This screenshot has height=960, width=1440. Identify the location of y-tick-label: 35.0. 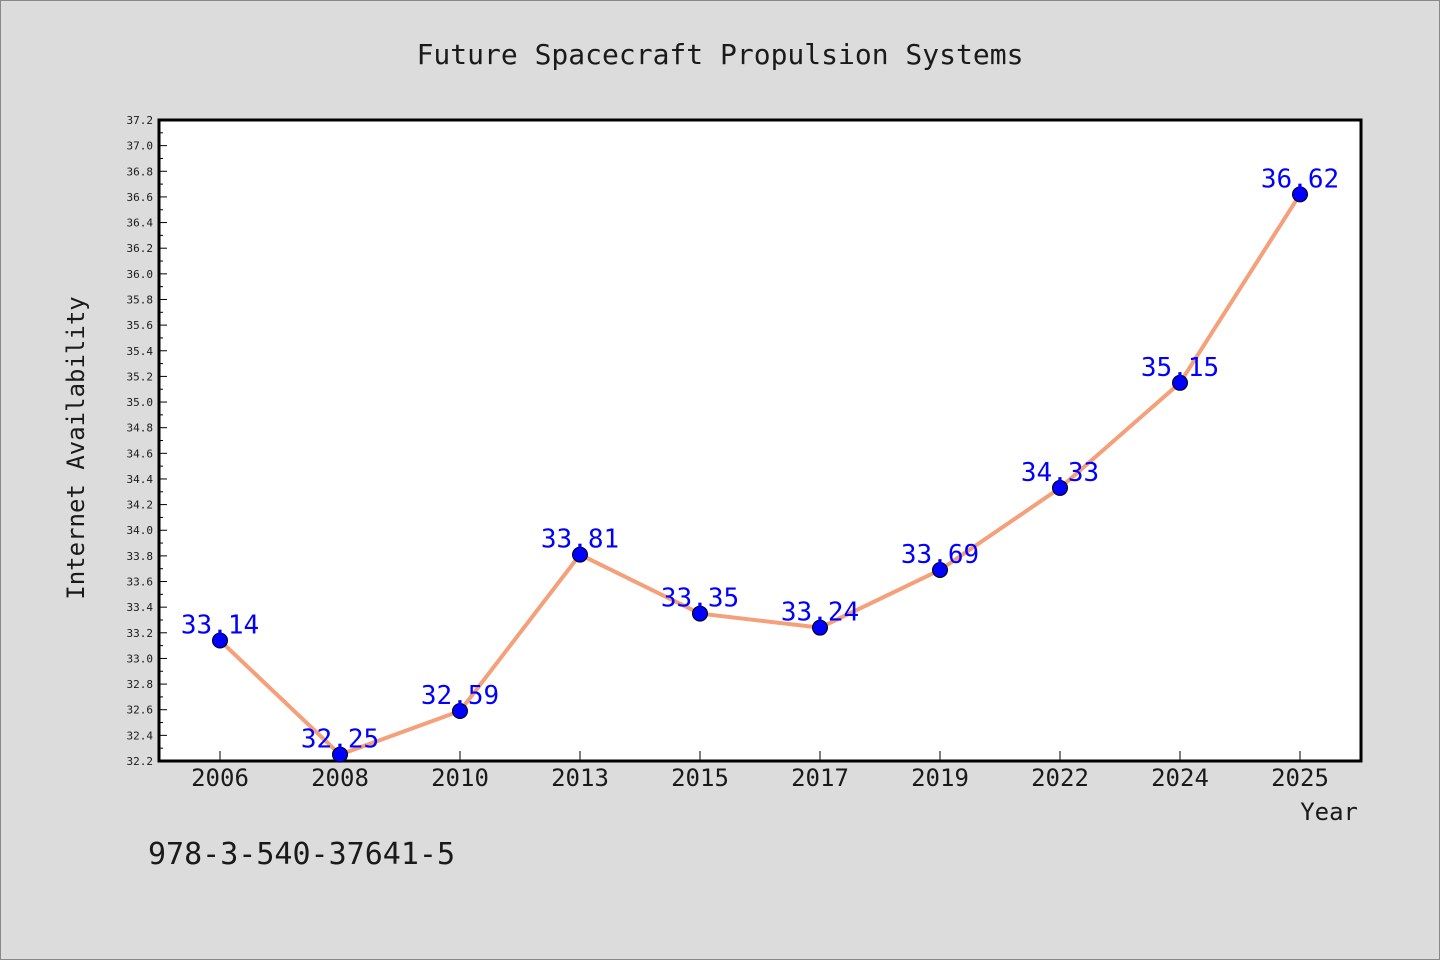
(140, 402).